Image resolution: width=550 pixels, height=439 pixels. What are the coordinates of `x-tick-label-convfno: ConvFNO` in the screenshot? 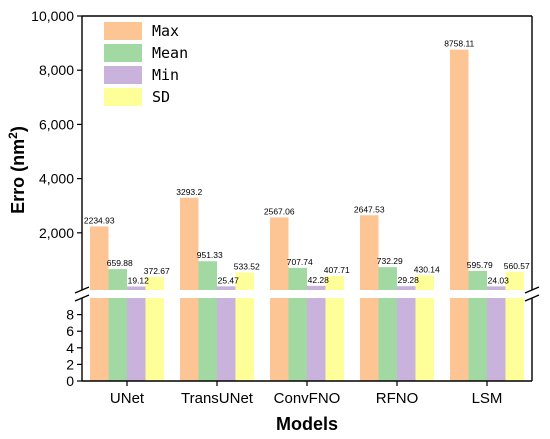 It's located at (307, 398).